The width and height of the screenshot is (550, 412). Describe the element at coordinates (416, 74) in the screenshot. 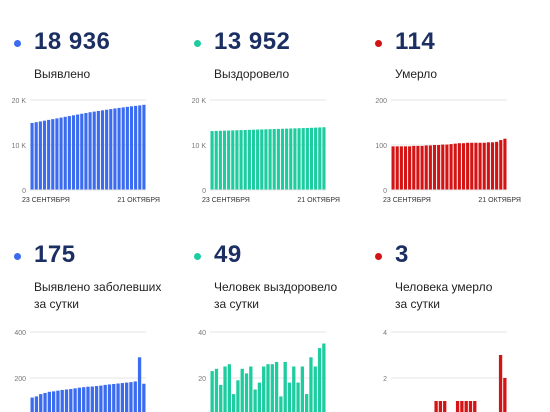

I see `stat-label: Умерло` at that location.